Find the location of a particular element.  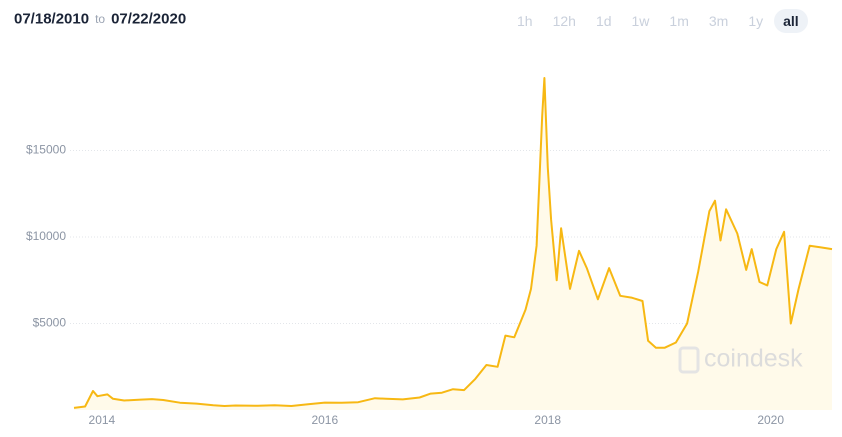

y-tick-label: $10000 is located at coordinates (46, 236).